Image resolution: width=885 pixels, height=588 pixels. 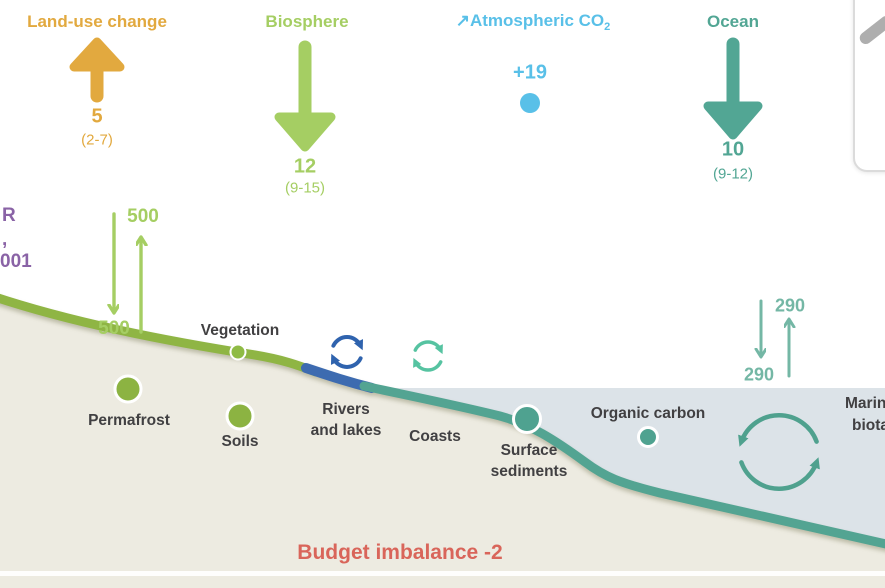 I want to click on land-exchange-up-value: 500, so click(x=143, y=216).